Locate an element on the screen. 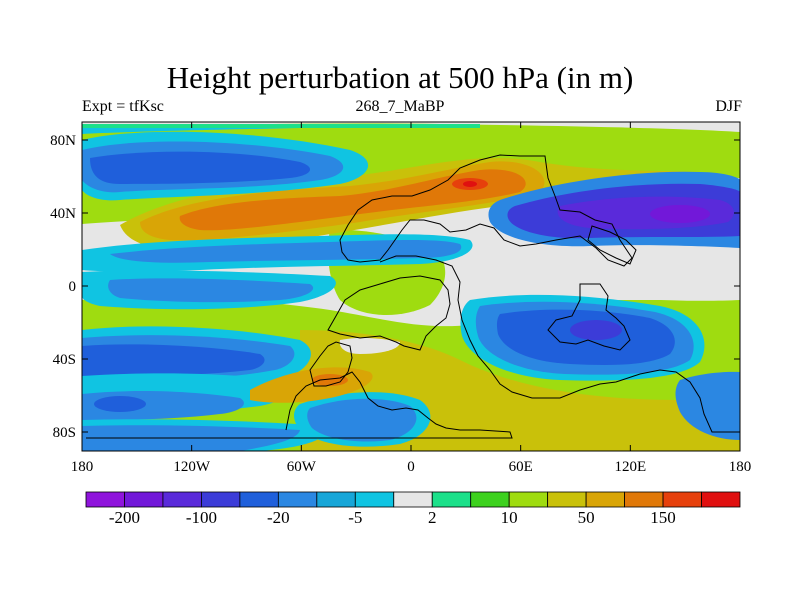  lat-tick-label: 80N is located at coordinates (63, 141).